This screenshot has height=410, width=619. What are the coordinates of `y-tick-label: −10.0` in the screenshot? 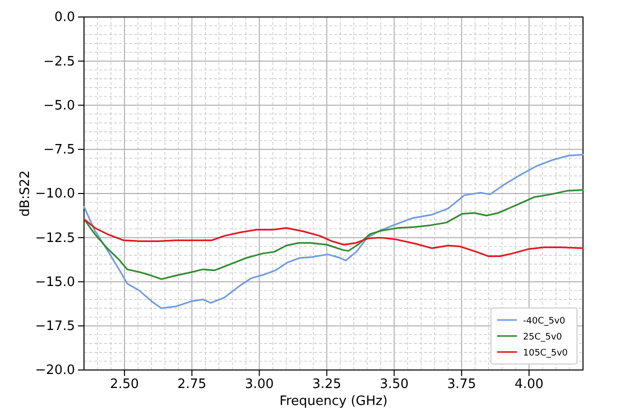 It's located at (55, 194).